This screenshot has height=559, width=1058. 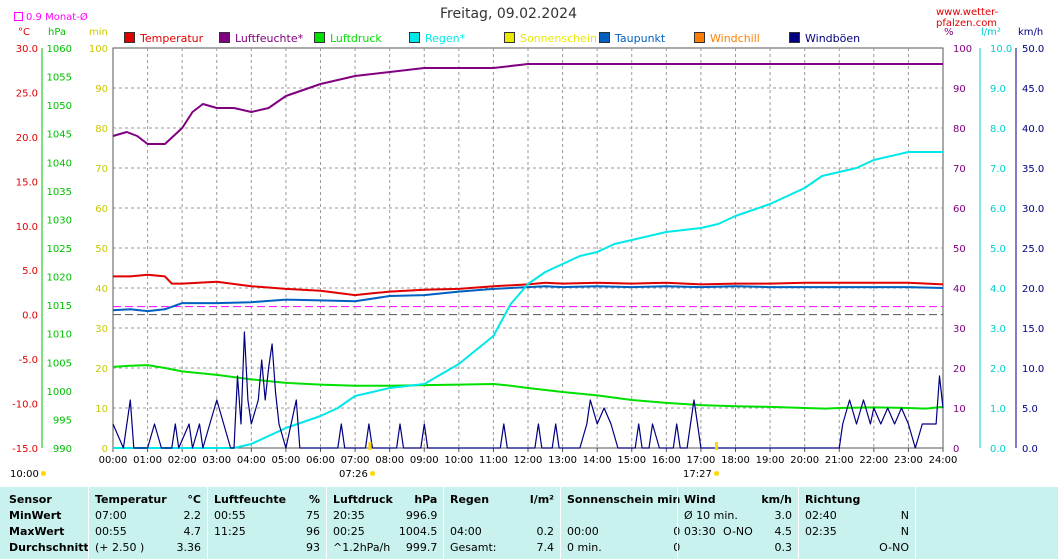 I want to click on wind-avg-val: 0.3, so click(x=783, y=547).